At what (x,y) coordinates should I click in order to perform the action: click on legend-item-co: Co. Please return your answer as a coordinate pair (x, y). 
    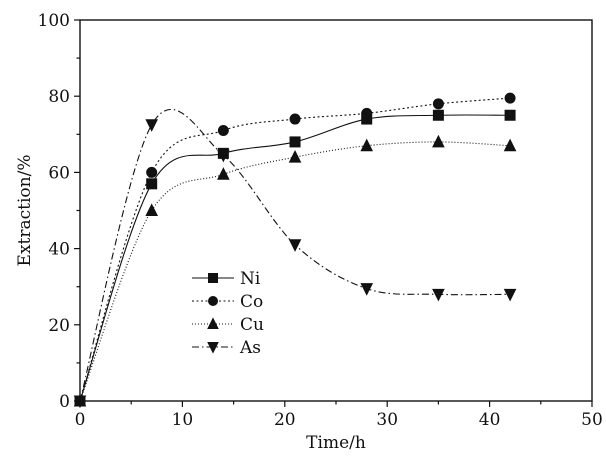
    Looking at the image, I should click on (227, 302).